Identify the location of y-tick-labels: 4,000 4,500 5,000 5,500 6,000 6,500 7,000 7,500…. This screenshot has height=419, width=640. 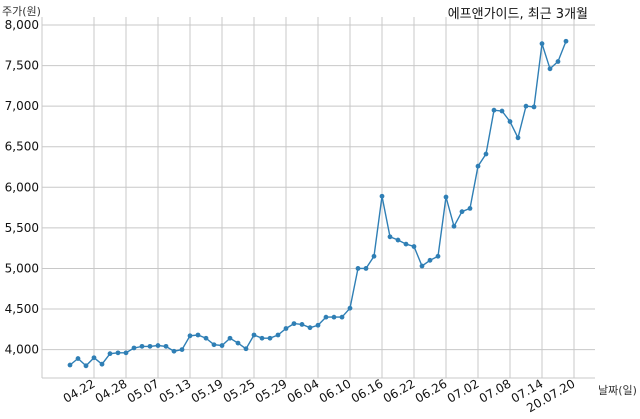
(22, 187).